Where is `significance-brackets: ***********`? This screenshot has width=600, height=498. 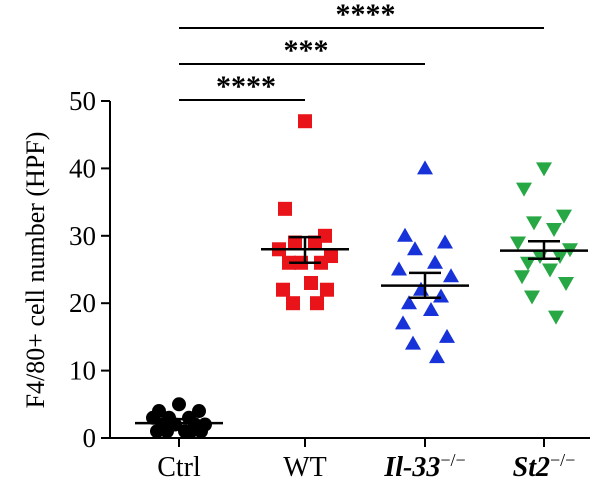 significance-brackets: *********** is located at coordinates (361, 51).